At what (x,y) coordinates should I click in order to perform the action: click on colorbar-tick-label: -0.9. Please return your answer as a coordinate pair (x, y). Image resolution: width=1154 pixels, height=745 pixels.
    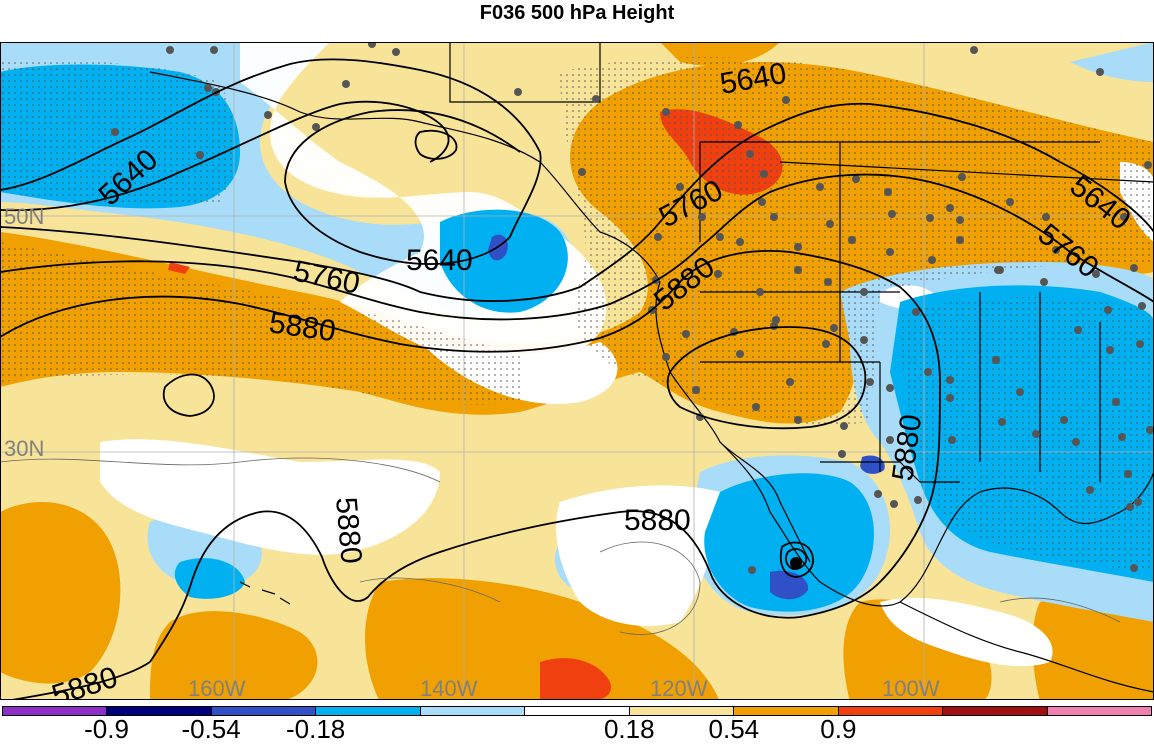
    Looking at the image, I should click on (106, 729).